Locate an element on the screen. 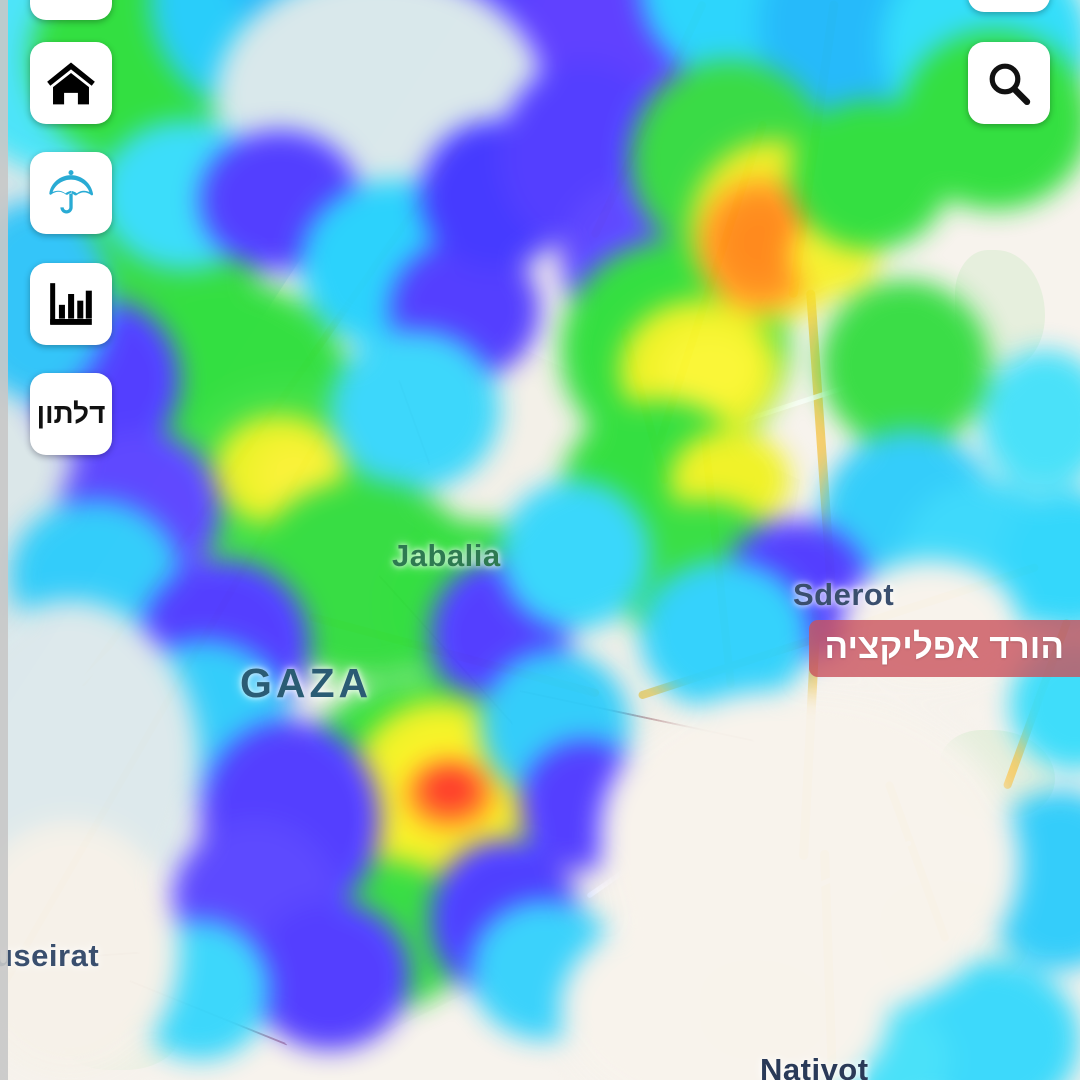 The height and width of the screenshot is (1080, 1080). station-button: דלתון is located at coordinates (71, 414).